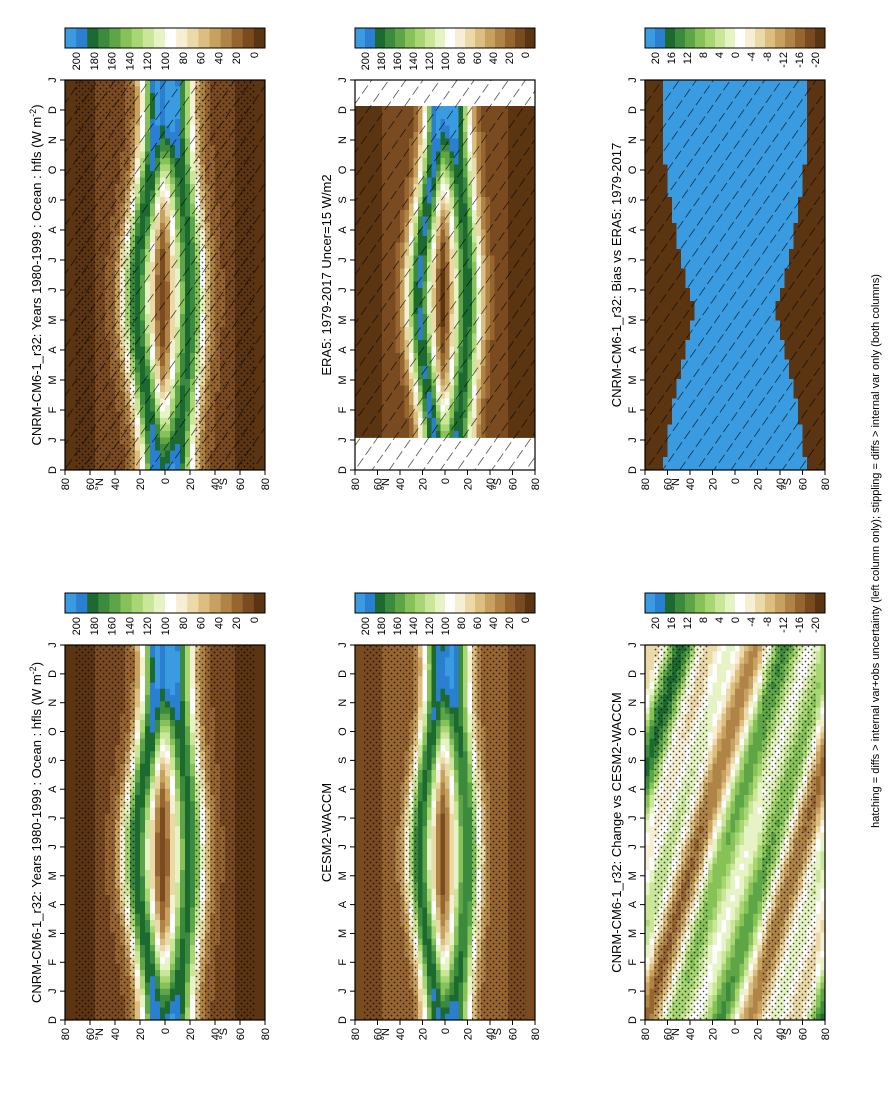  Describe the element at coordinates (494, 58) in the screenshot. I see `colorbar-tick-label: 40` at that location.